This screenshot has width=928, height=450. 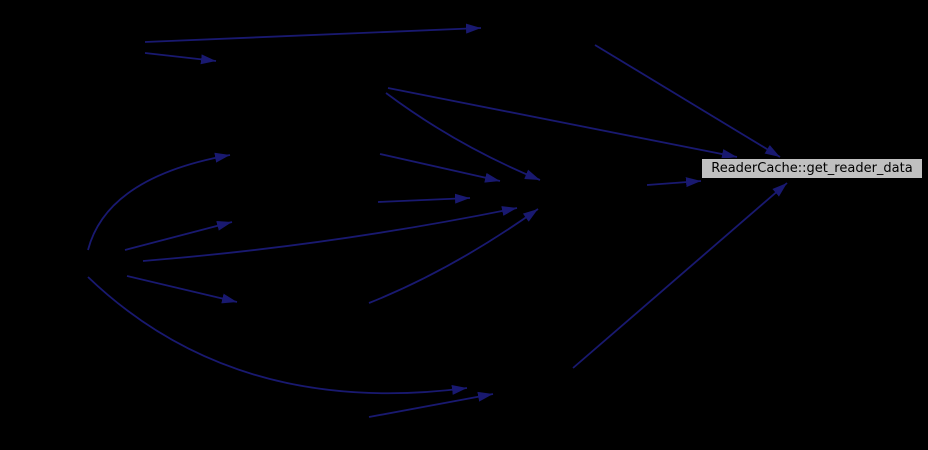 I want to click on graph-node-label: ReaderCache::get_reader_data, so click(x=812, y=168).